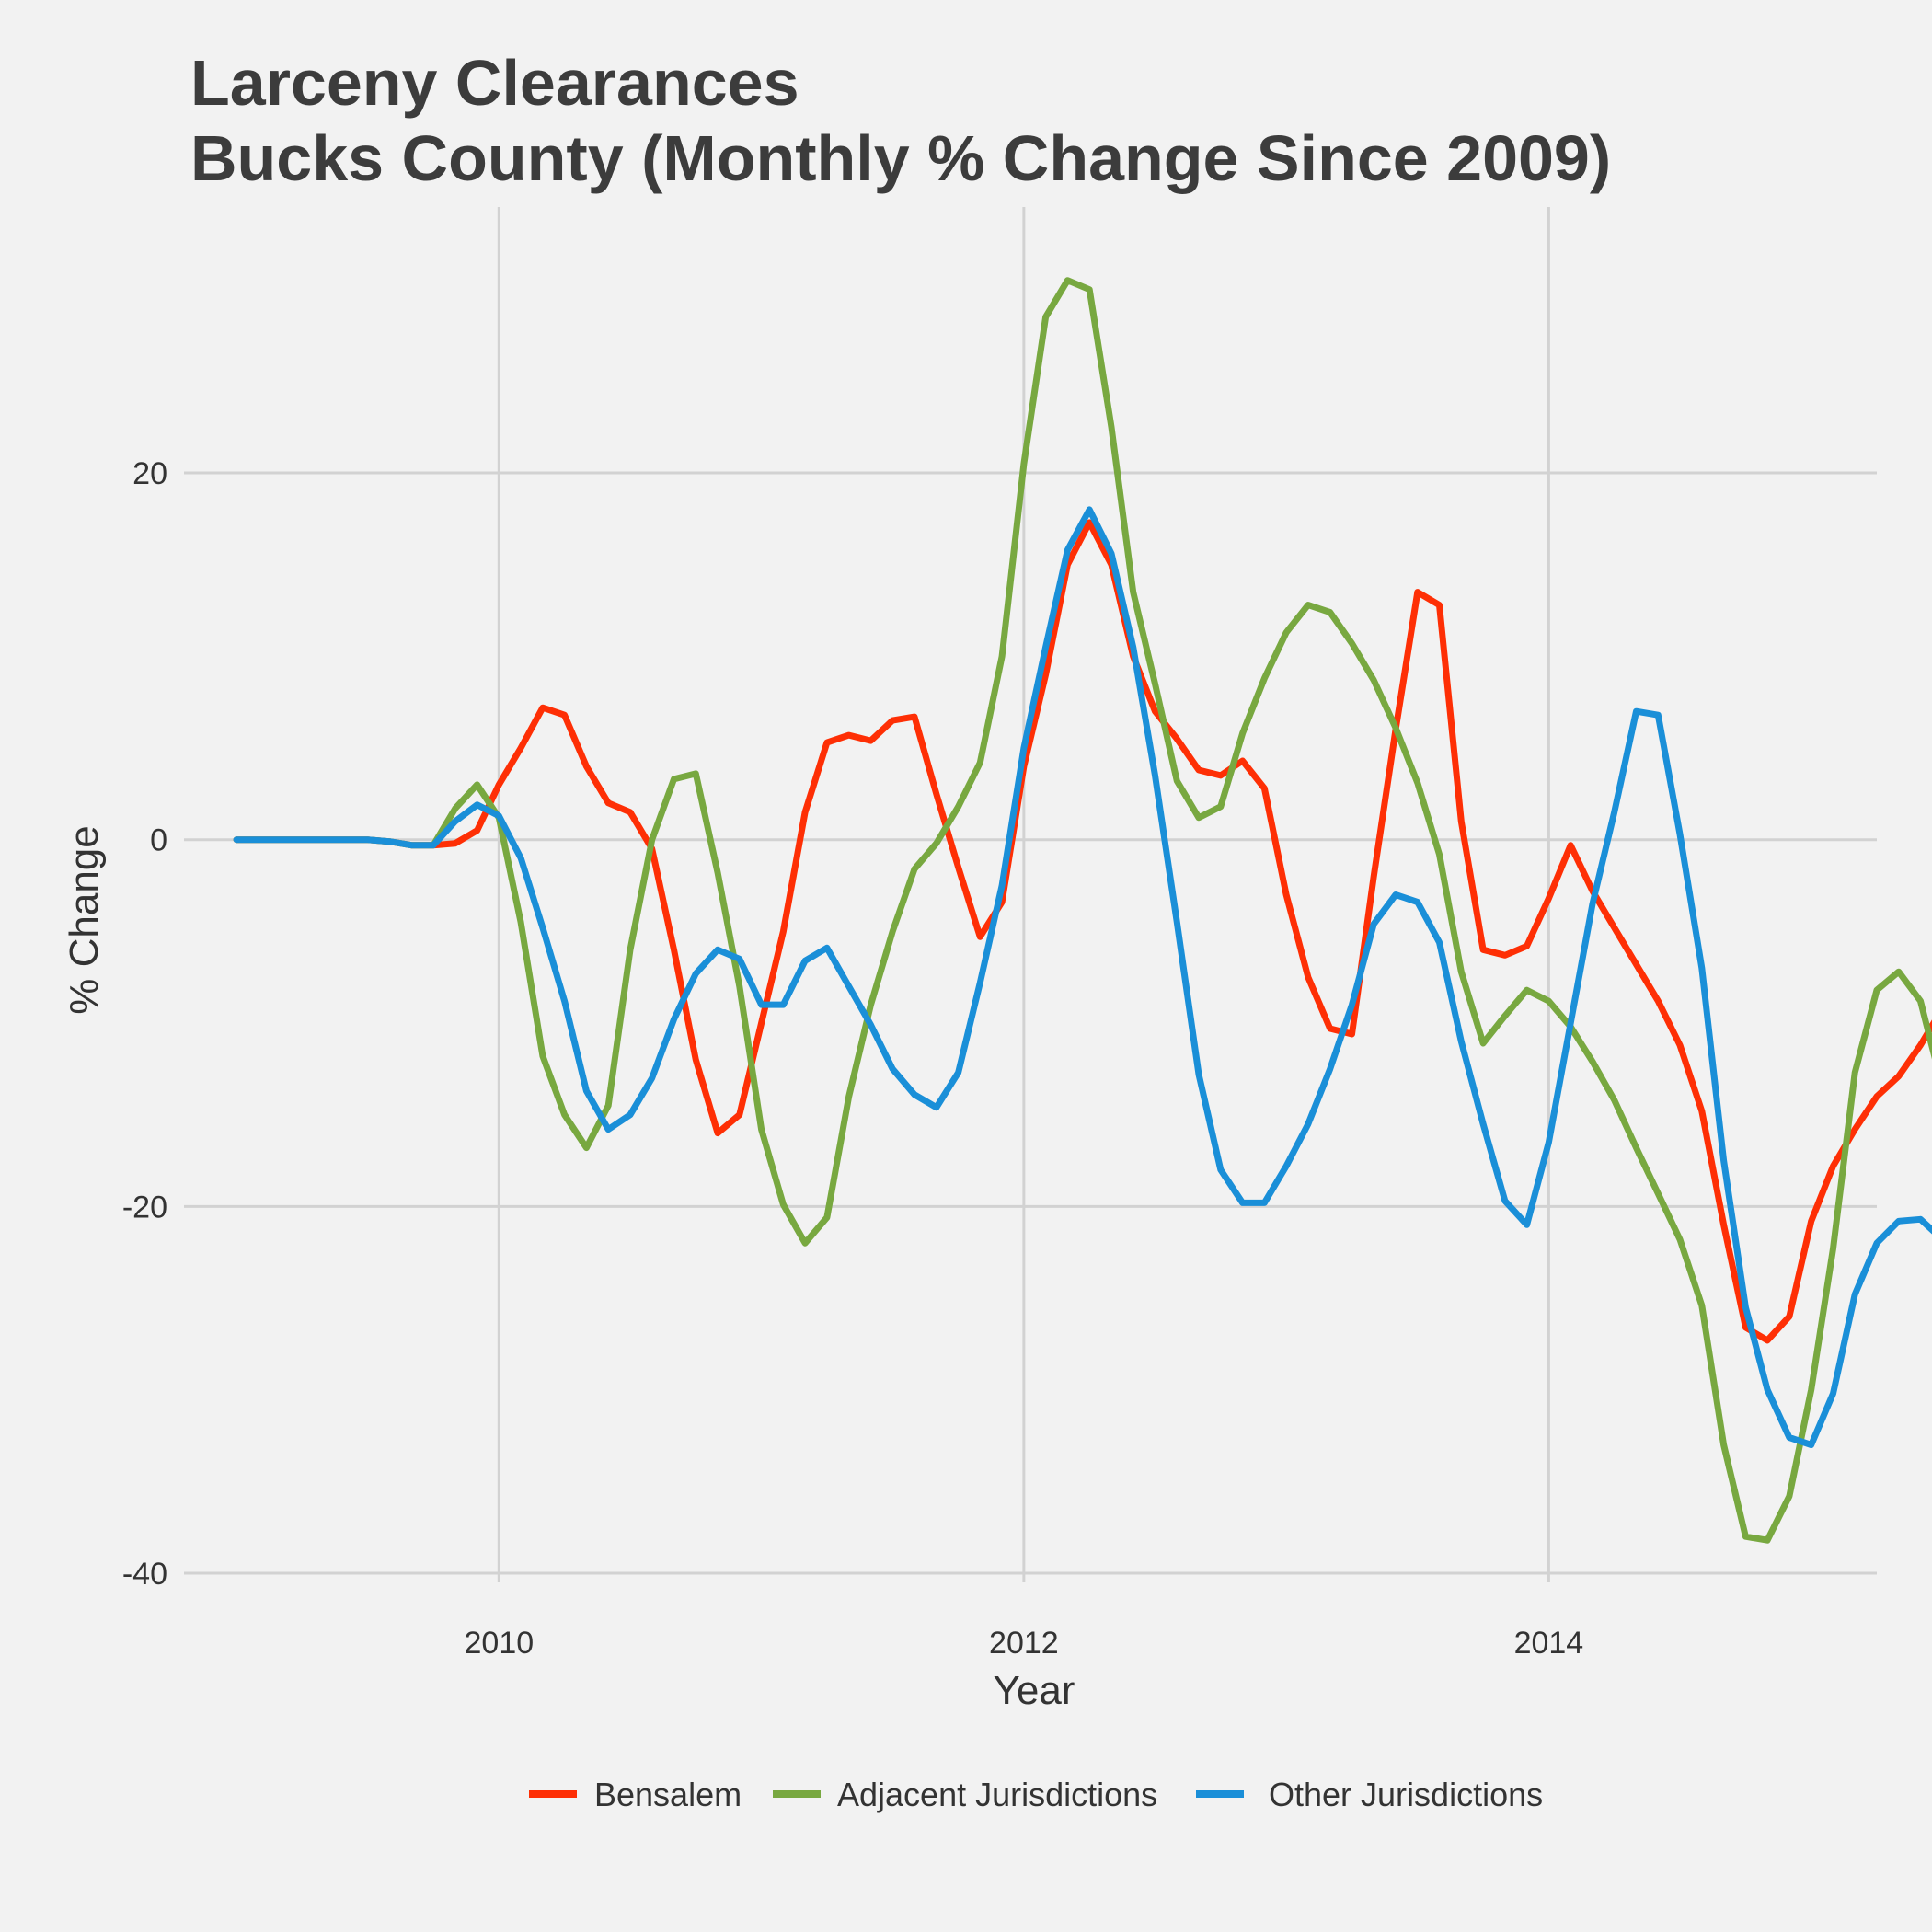  I want to click on legend-label-bensalem: Bensalem, so click(668, 1794).